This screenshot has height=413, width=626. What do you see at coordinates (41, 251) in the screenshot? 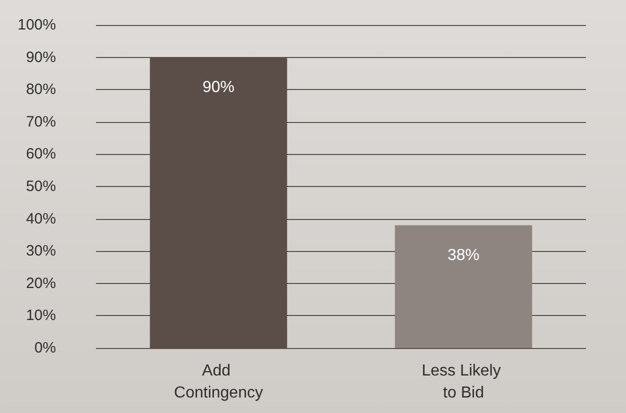
I see `y-tick-label: 30%` at bounding box center [41, 251].